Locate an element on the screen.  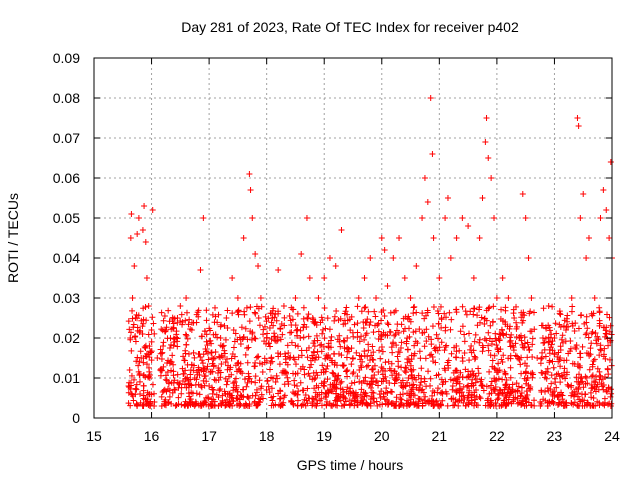
y-axis-label: ROTI / TECUs is located at coordinates (13, 238).